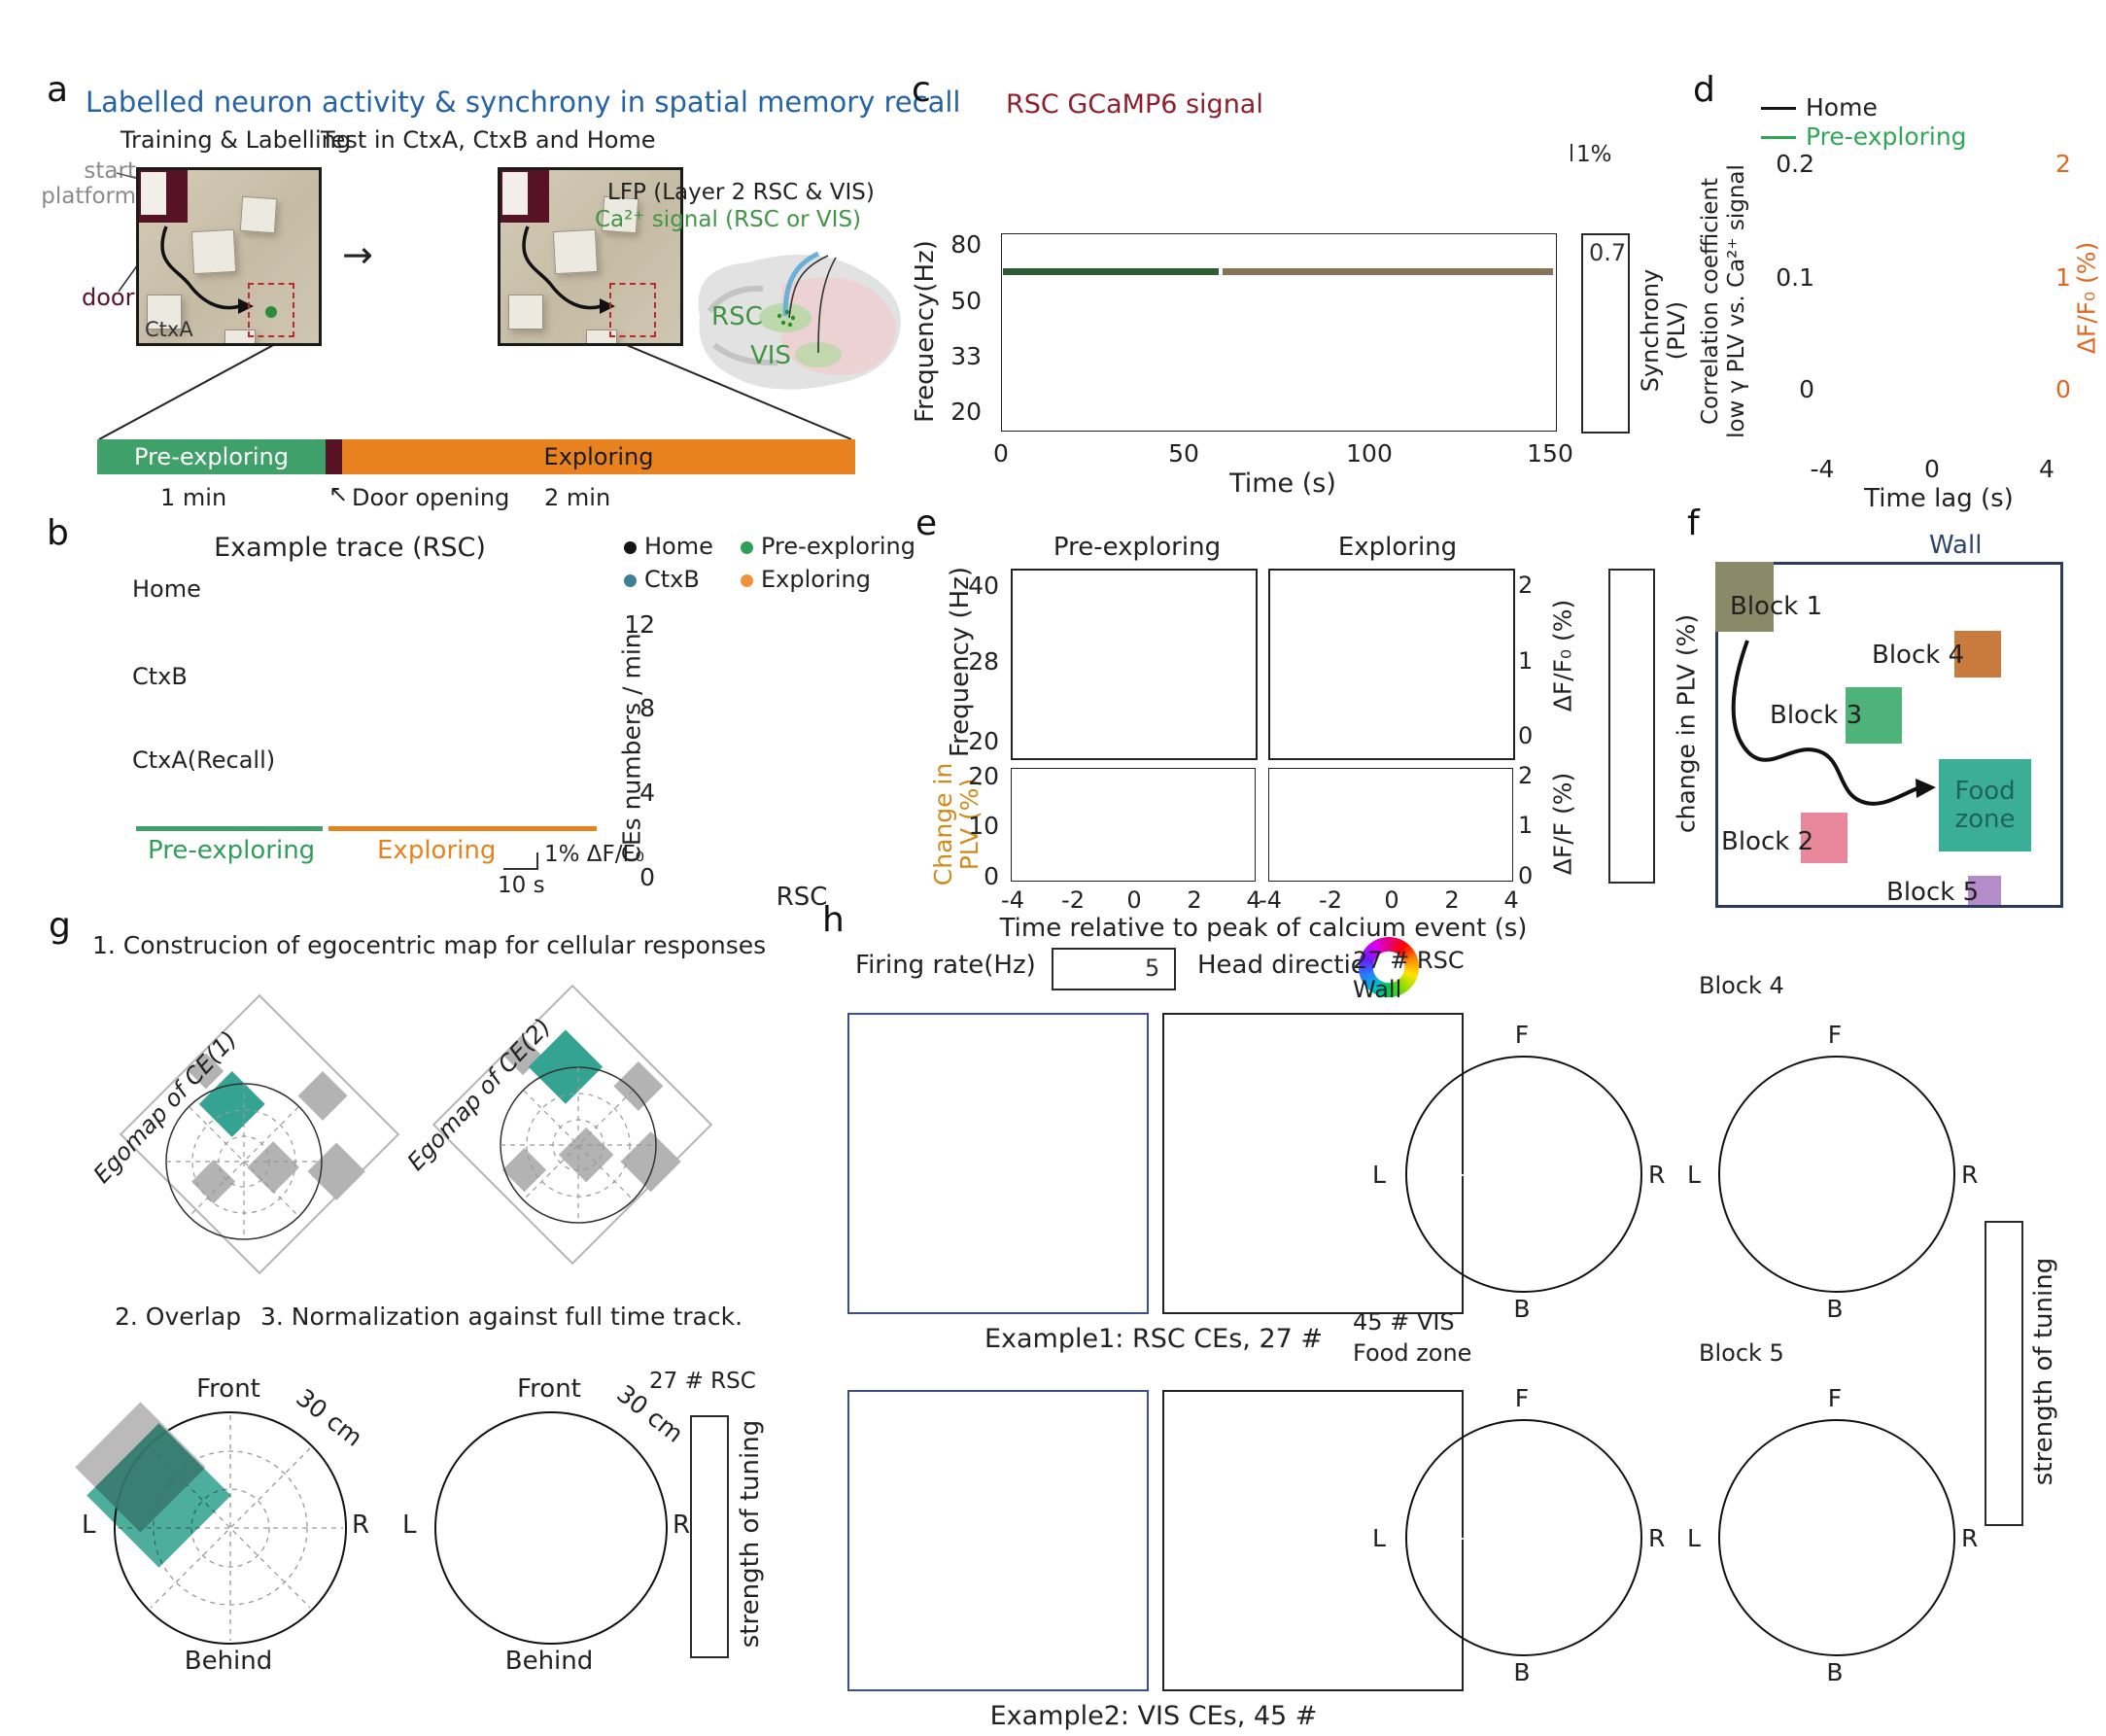 Image resolution: width=2106 pixels, height=1736 pixels. Describe the element at coordinates (1290, 965) in the screenshot. I see `head-direction-label: Head direction` at that location.